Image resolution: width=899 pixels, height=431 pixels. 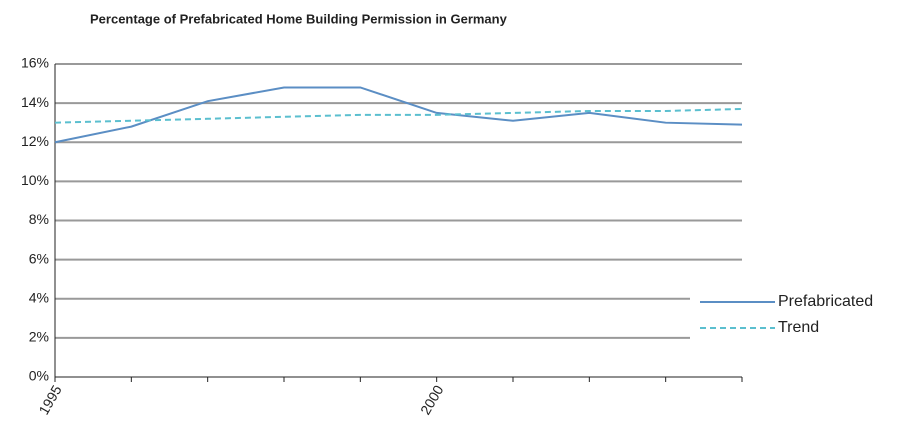 I want to click on y-tick-label: 10%, so click(x=35, y=180).